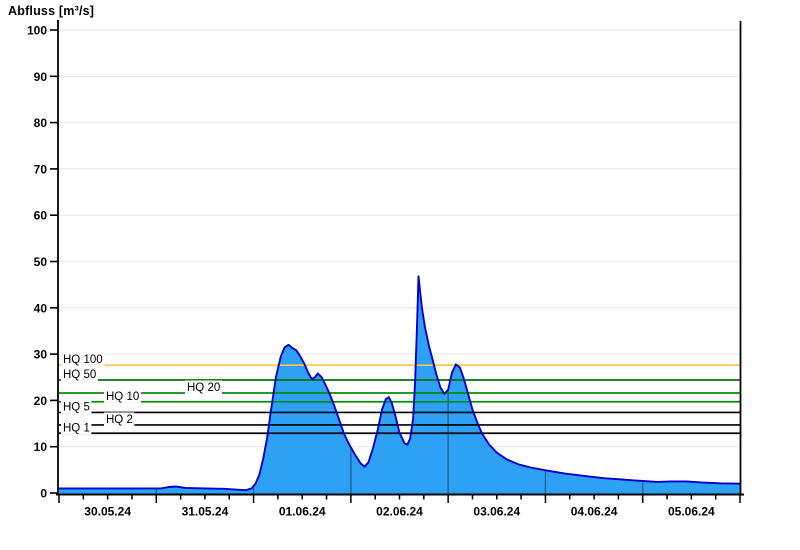 This screenshot has width=800, height=550. I want to click on hq-label-hq-50: HQ 50, so click(79, 375).